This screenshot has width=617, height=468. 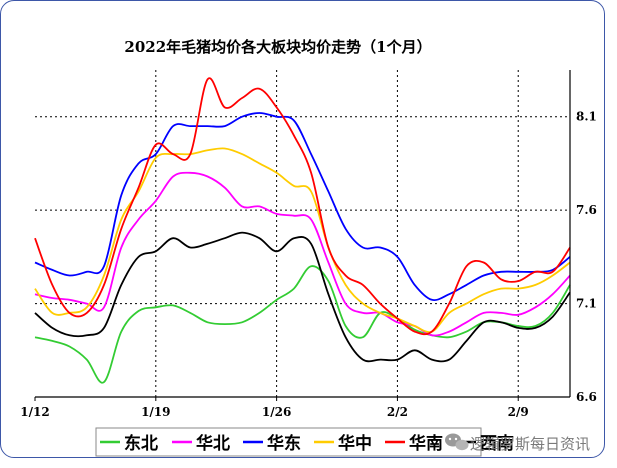 What do you see at coordinates (213, 443) in the screenshot?
I see `legend-label: 华北` at bounding box center [213, 443].